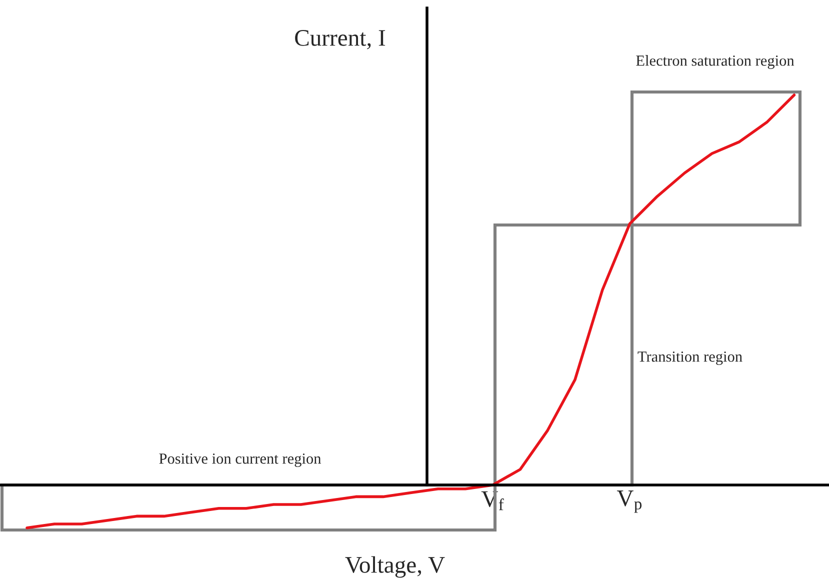 The width and height of the screenshot is (829, 587). What do you see at coordinates (629, 501) in the screenshot?
I see `x-tick-label: V$_{p}$` at bounding box center [629, 501].